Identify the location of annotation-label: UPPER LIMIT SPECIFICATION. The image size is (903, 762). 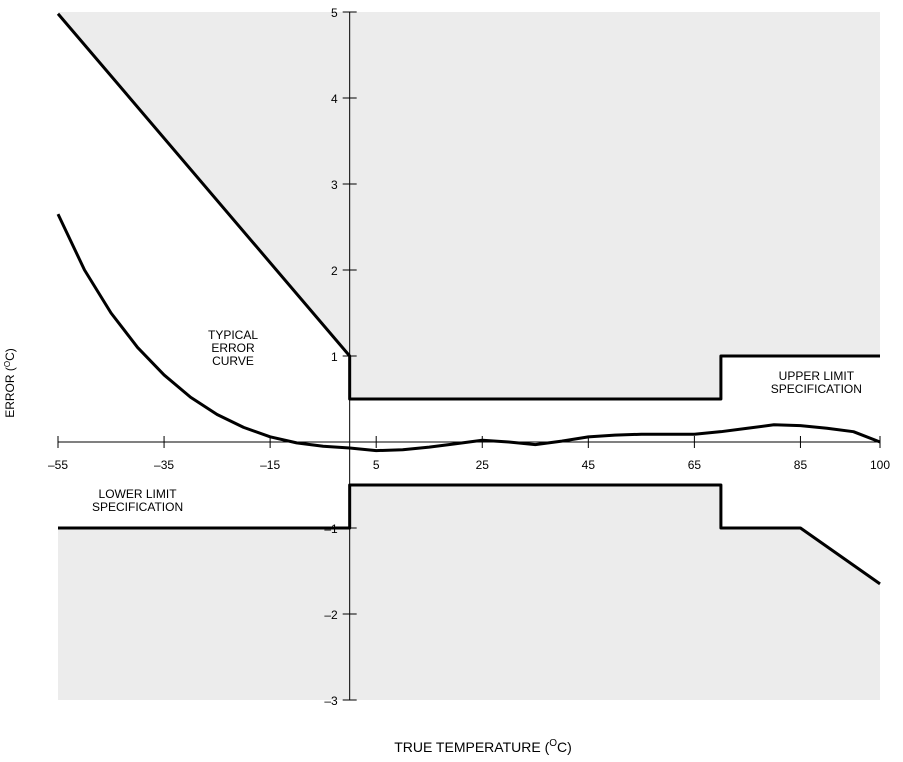
(816, 382).